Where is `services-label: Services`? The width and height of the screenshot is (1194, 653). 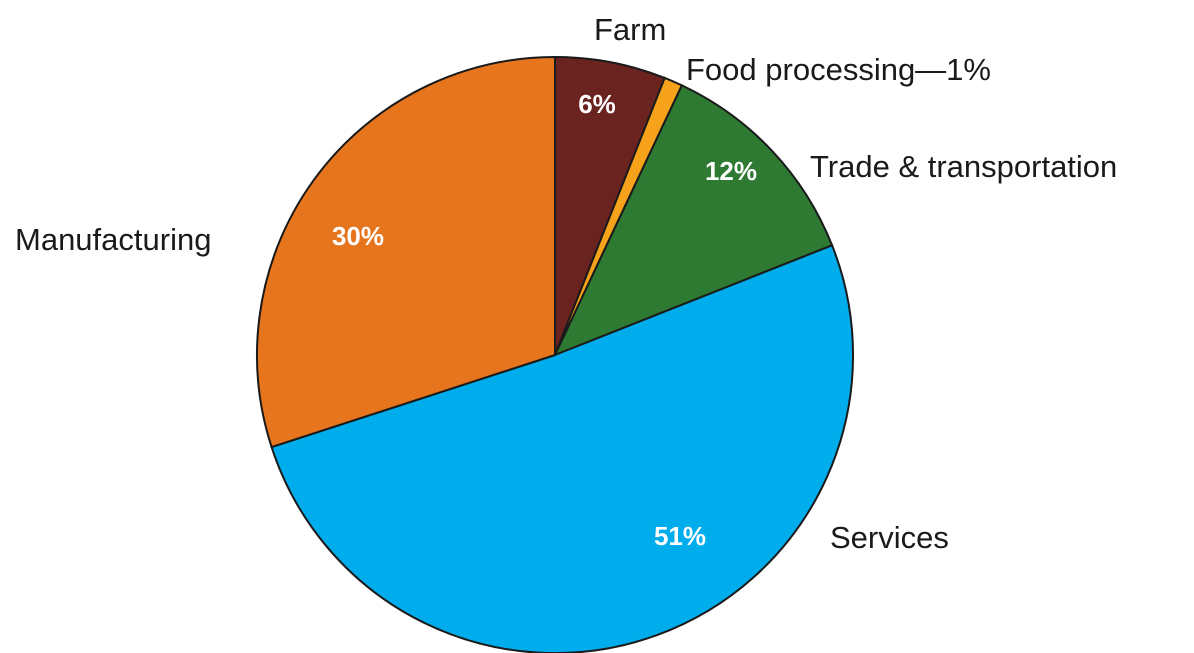 services-label: Services is located at coordinates (889, 537).